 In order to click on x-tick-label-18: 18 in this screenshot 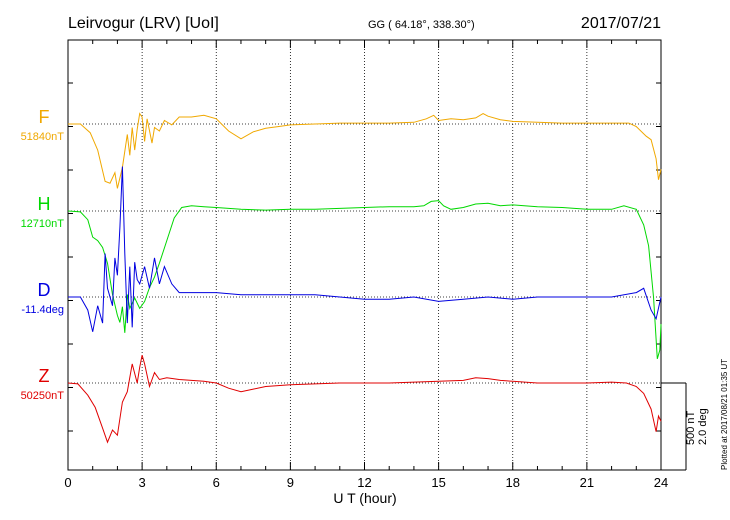, I will do `click(513, 482)`.